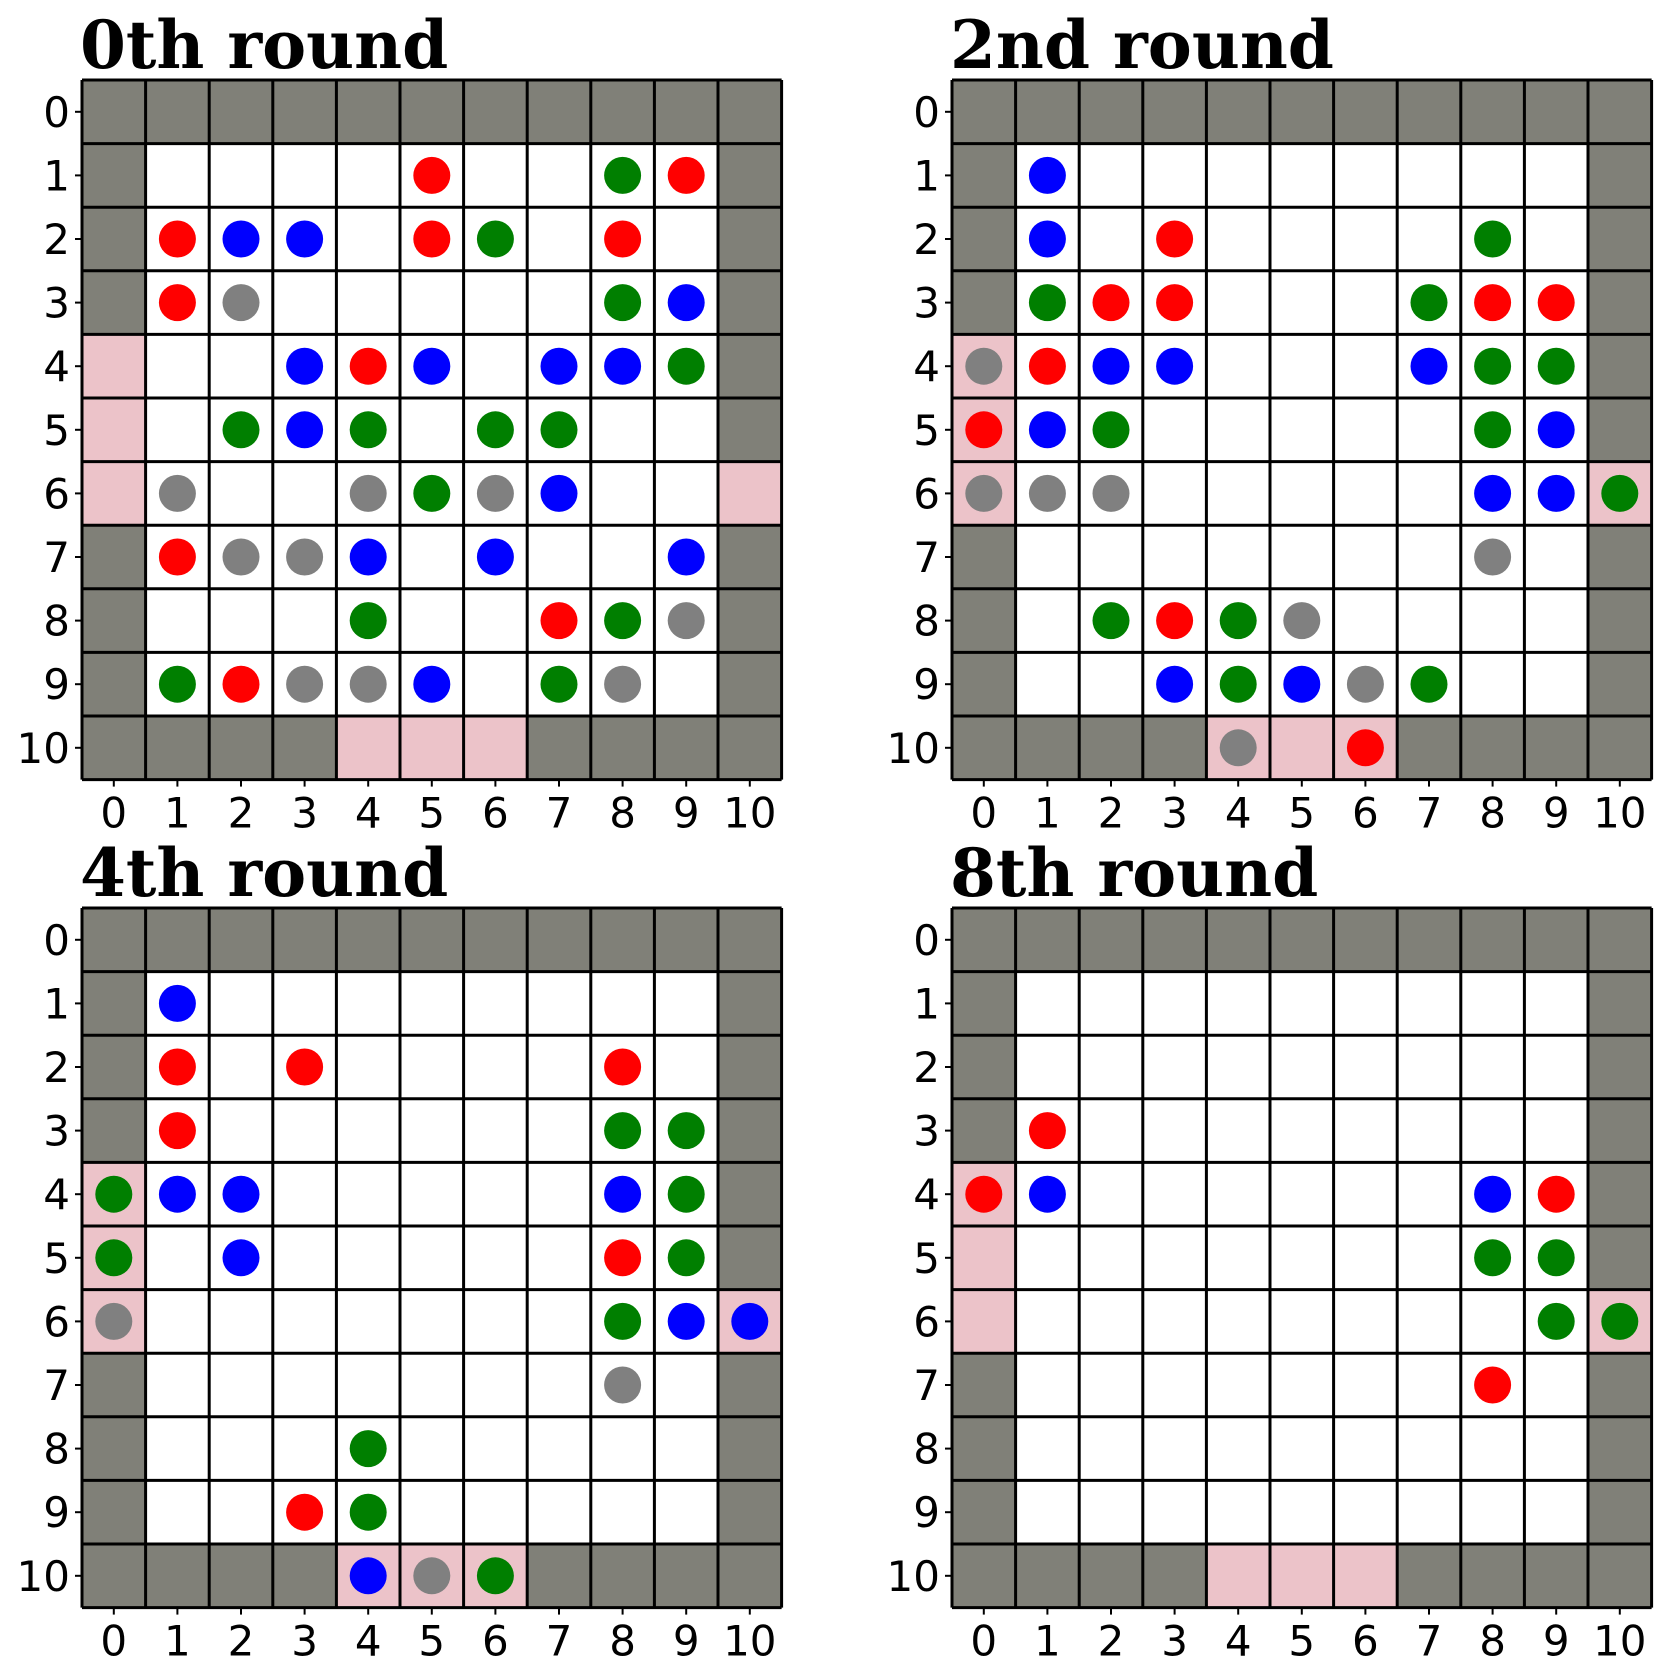 The width and height of the screenshot is (1660, 1664). What do you see at coordinates (926, 1258) in the screenshot?
I see `y-tick-label: 5` at bounding box center [926, 1258].